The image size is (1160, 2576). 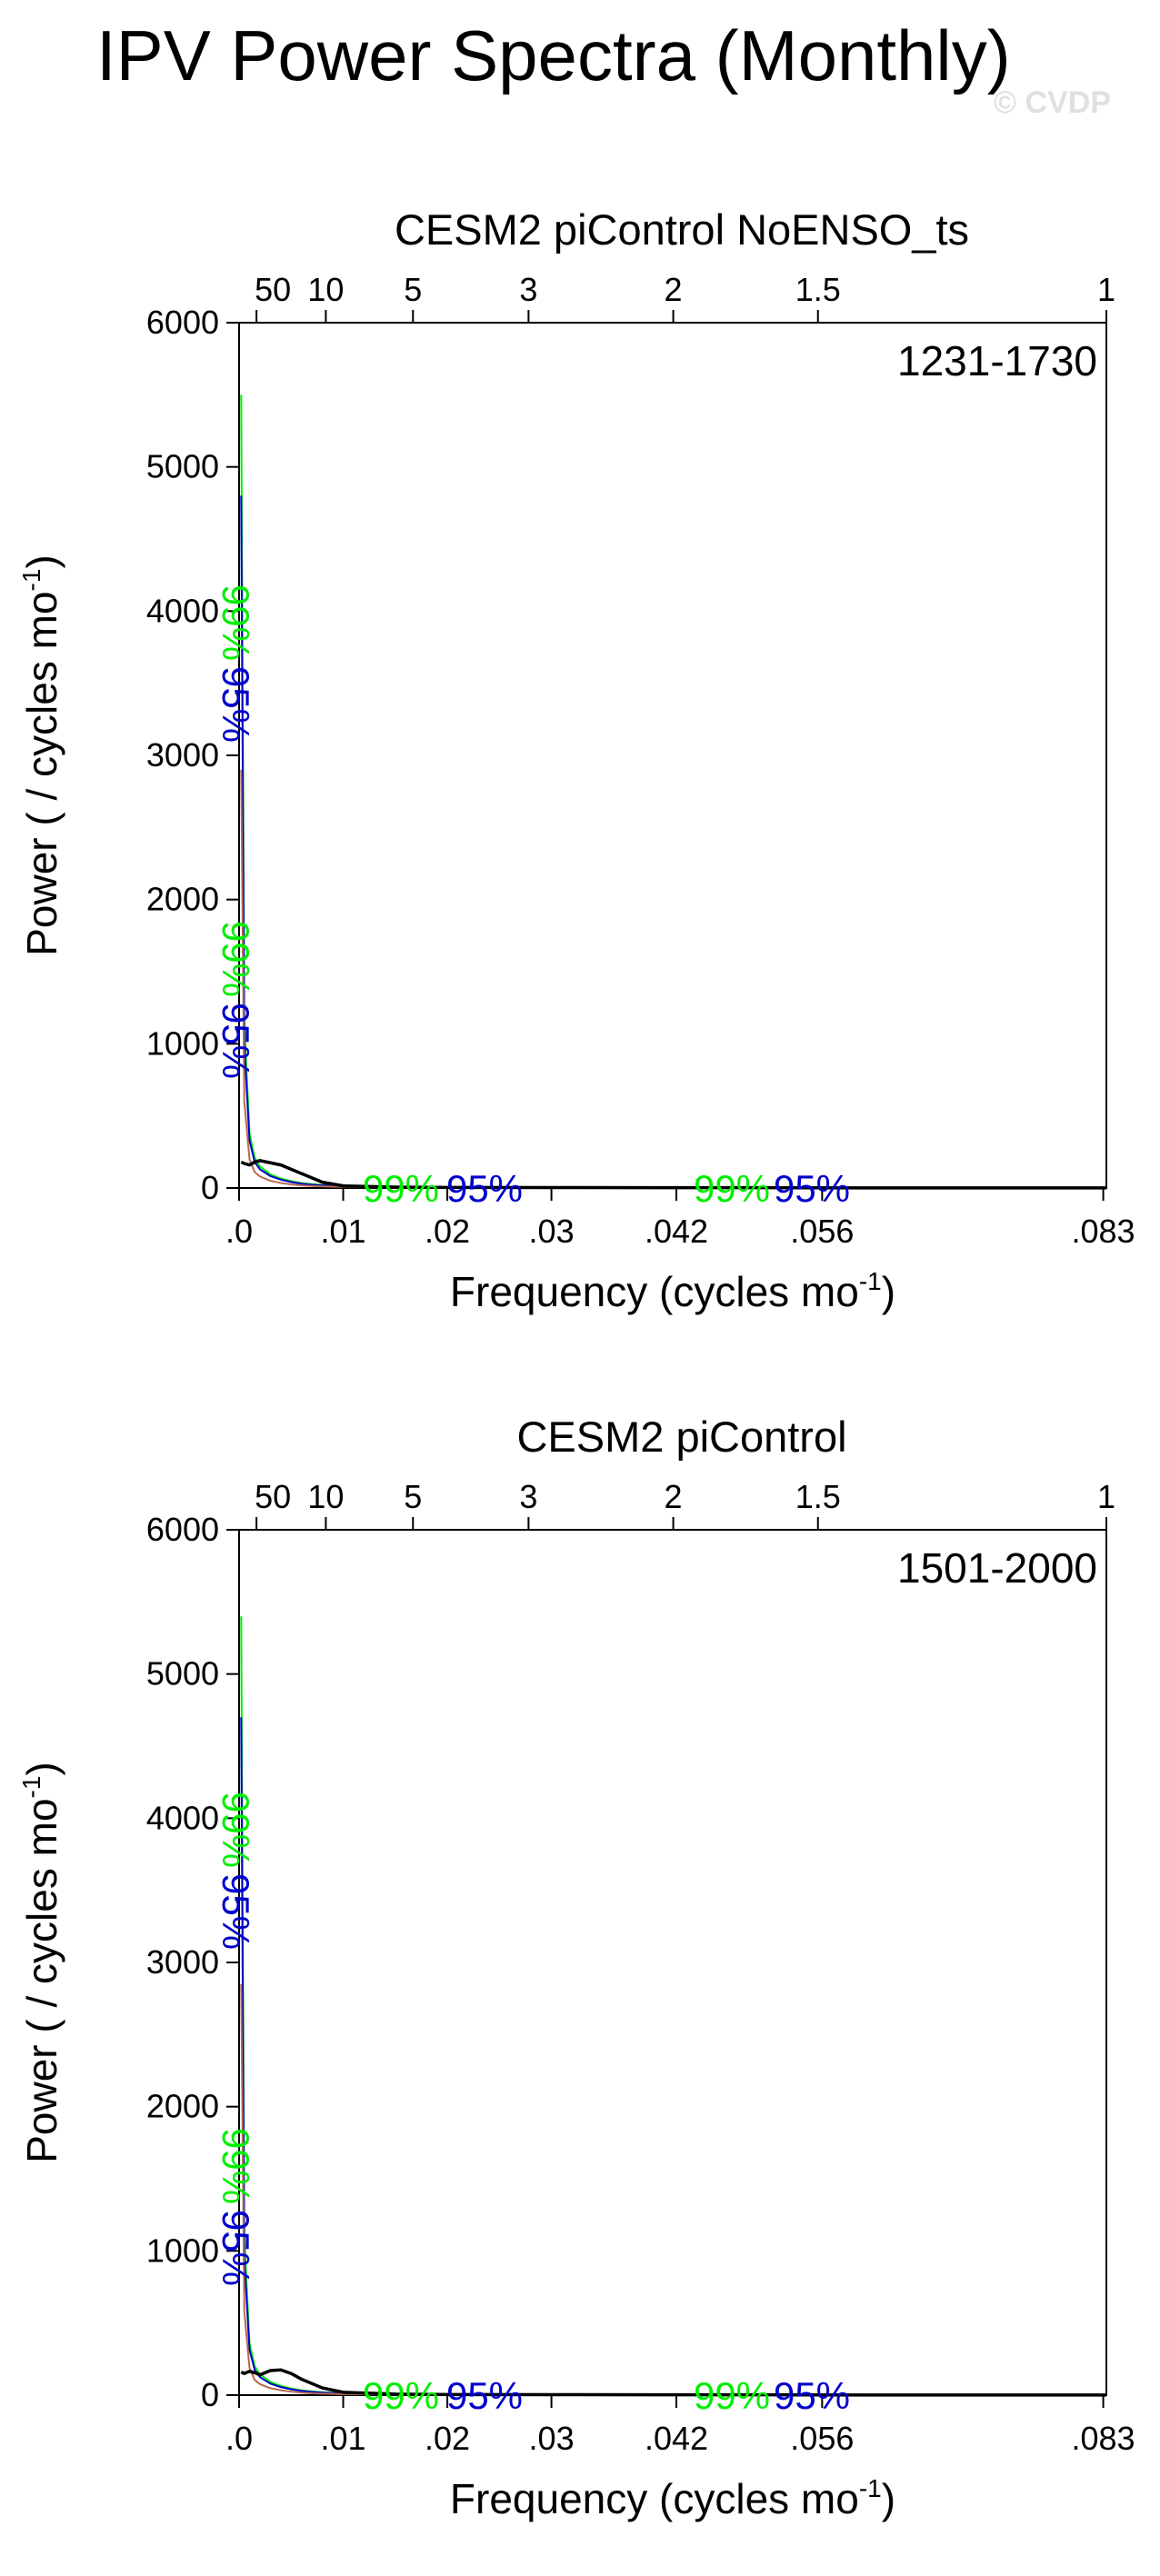 What do you see at coordinates (681, 1437) in the screenshot?
I see `chart-title: CESM2 piControl` at bounding box center [681, 1437].